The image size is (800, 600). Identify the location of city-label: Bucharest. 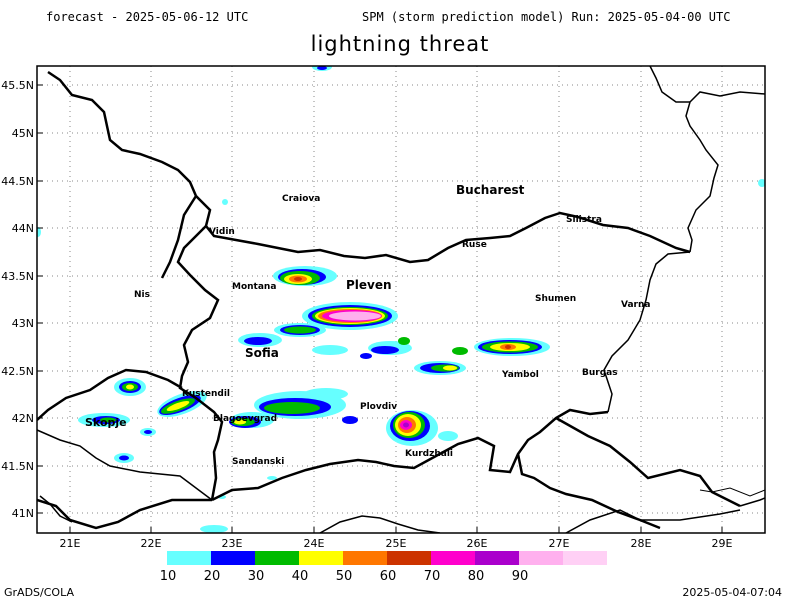
(490, 190).